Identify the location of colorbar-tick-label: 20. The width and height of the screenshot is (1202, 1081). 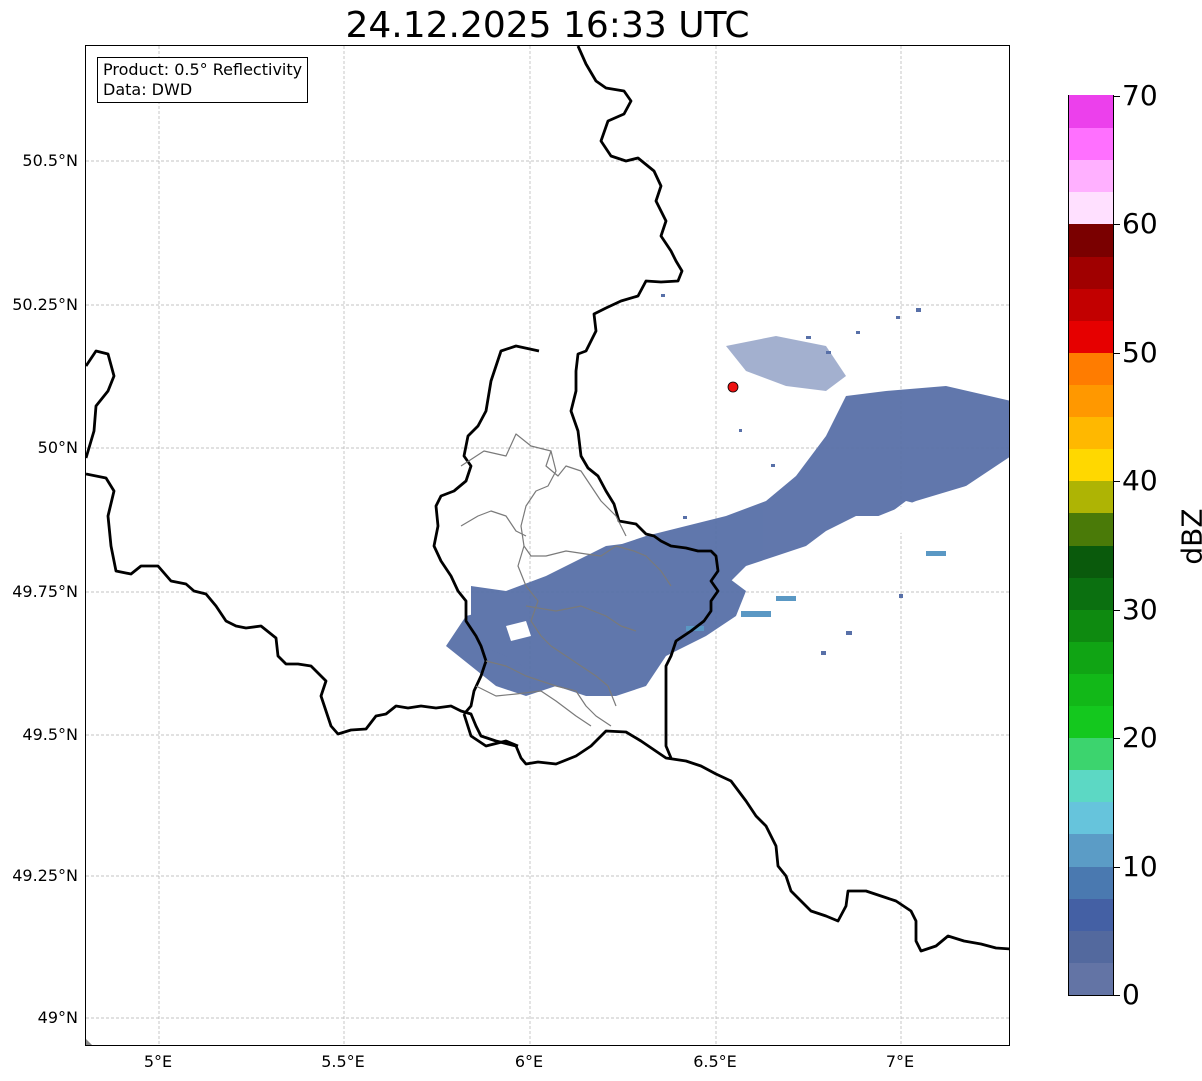
(1140, 738).